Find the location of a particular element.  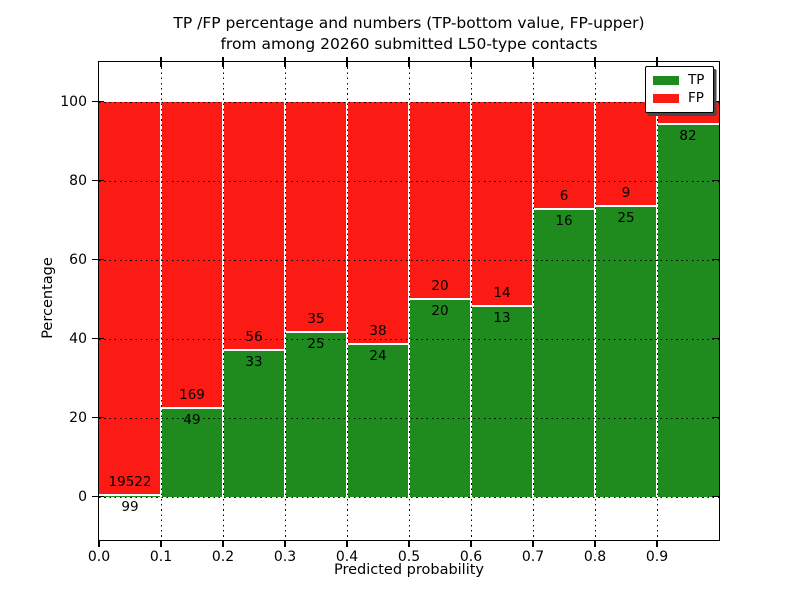

x-tick-label: 0.9 is located at coordinates (657, 557).